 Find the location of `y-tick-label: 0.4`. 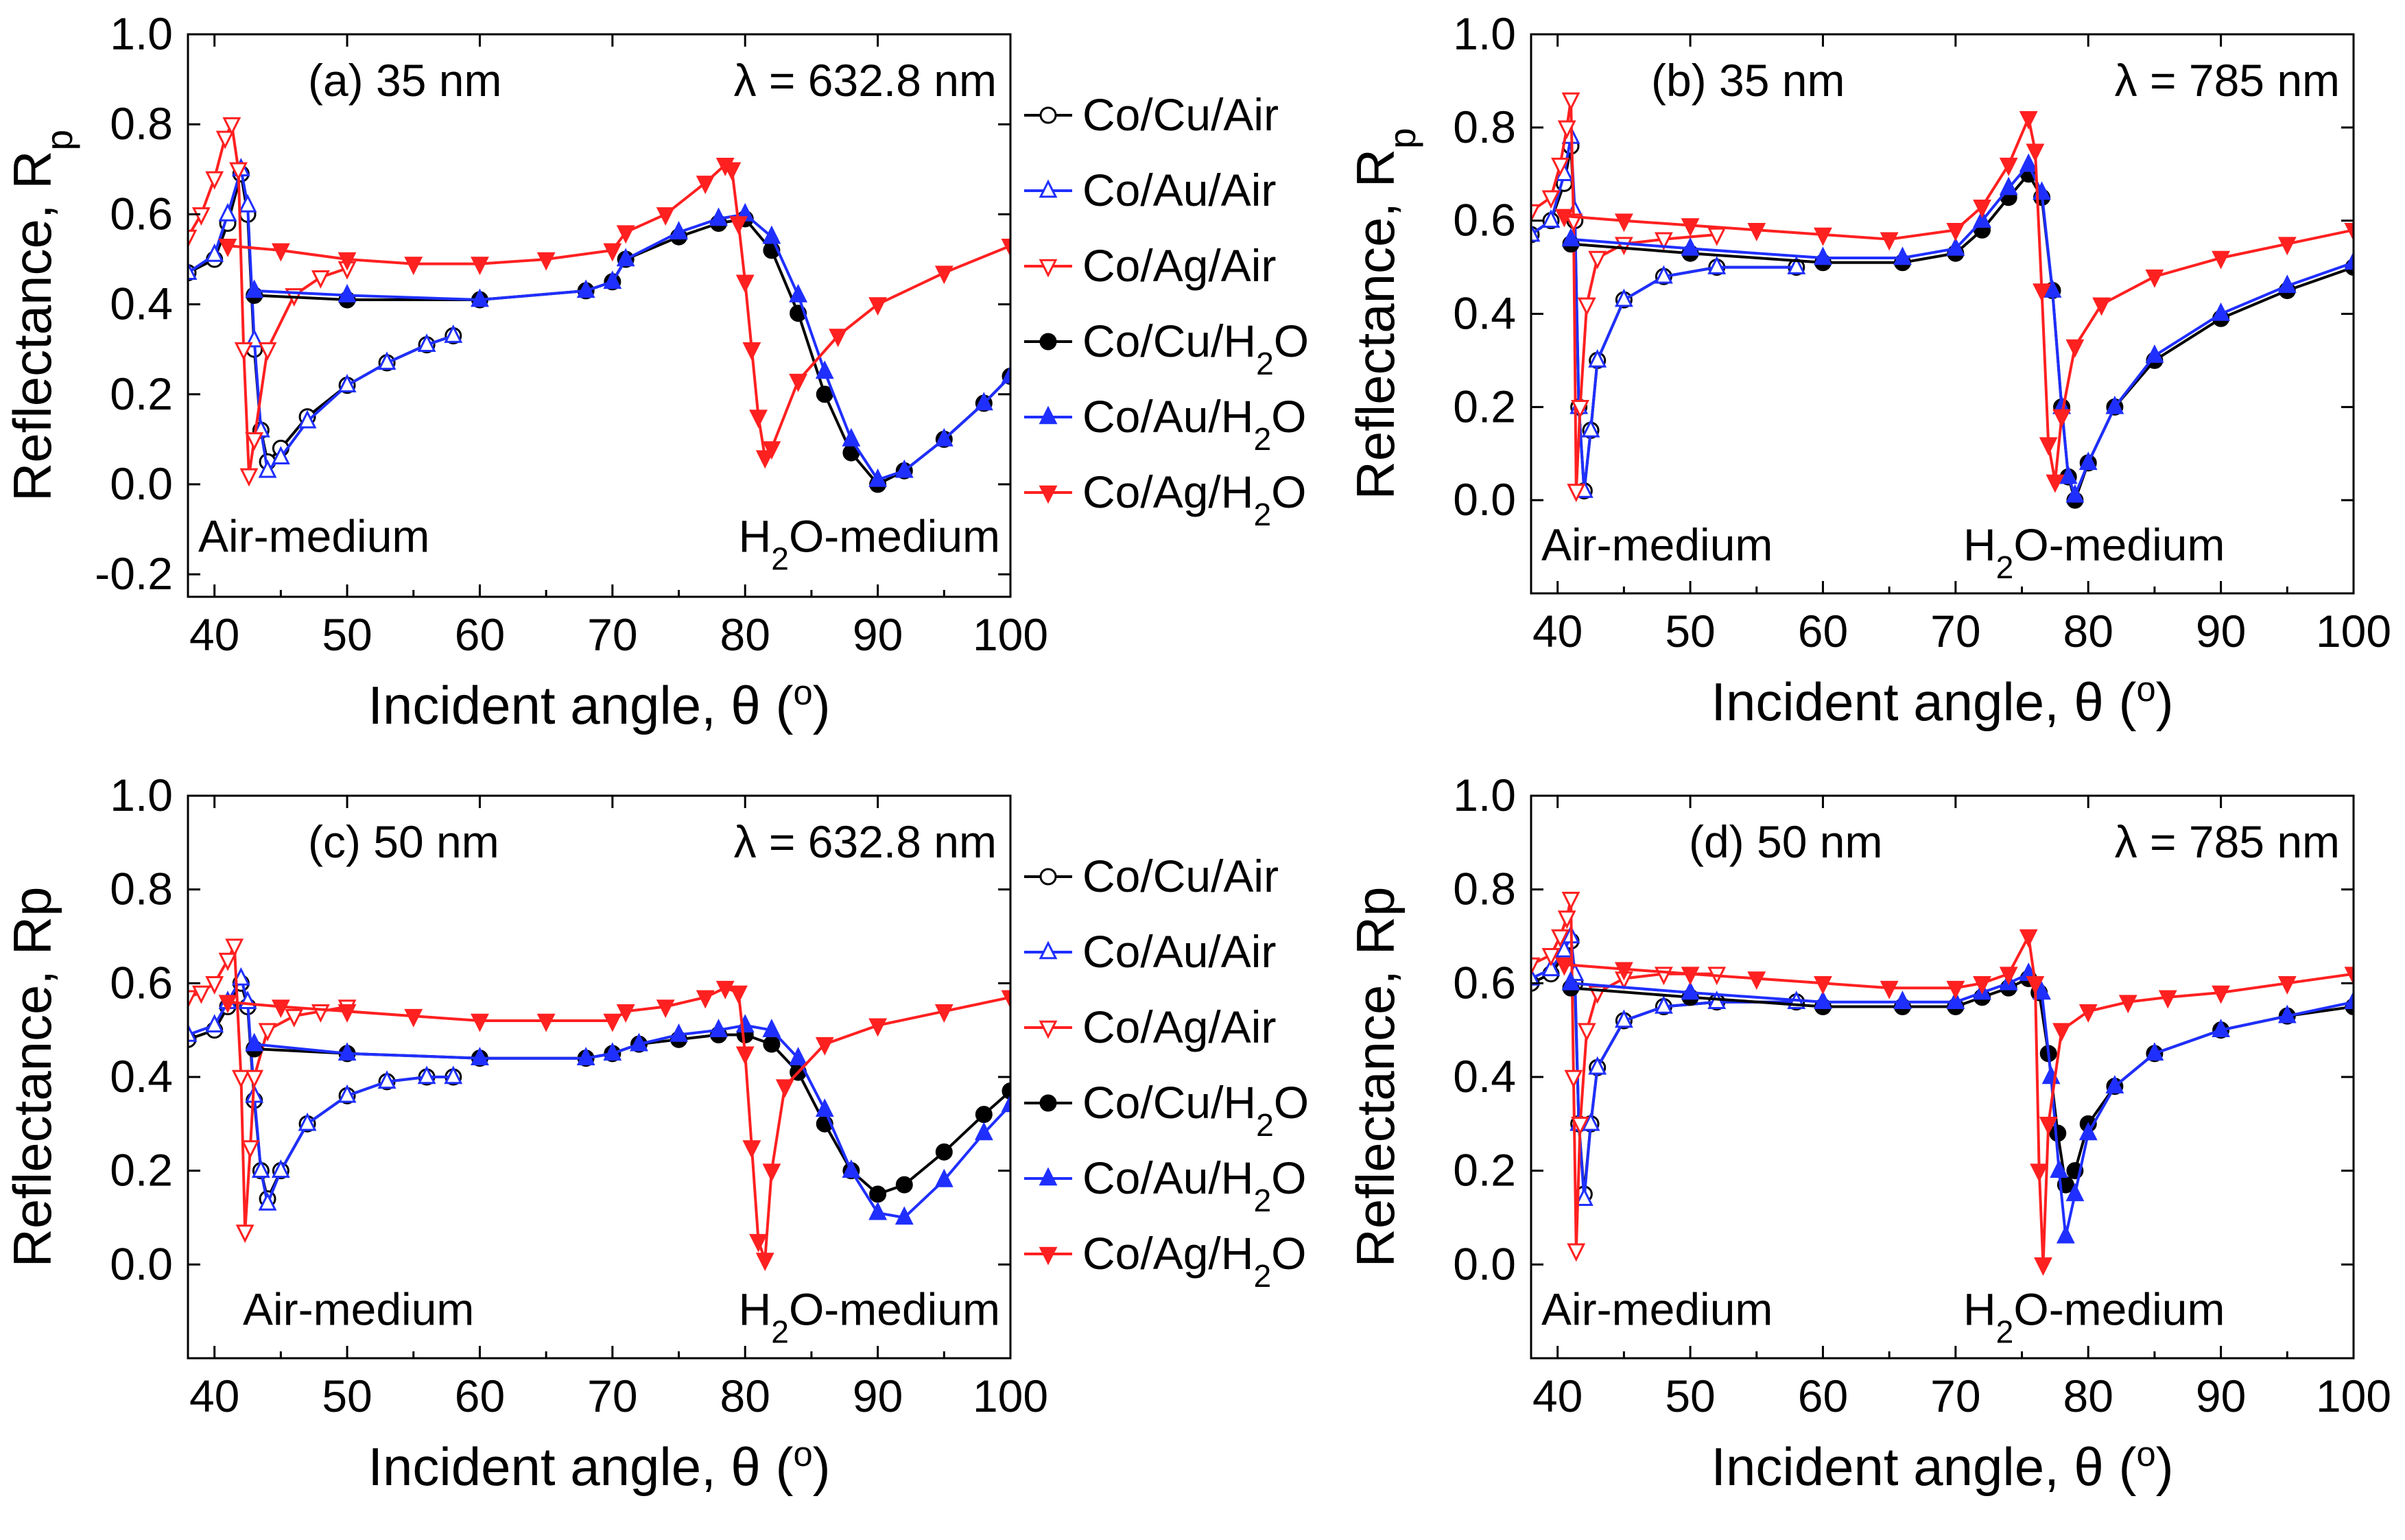

y-tick-label: 0.4 is located at coordinates (141, 304).